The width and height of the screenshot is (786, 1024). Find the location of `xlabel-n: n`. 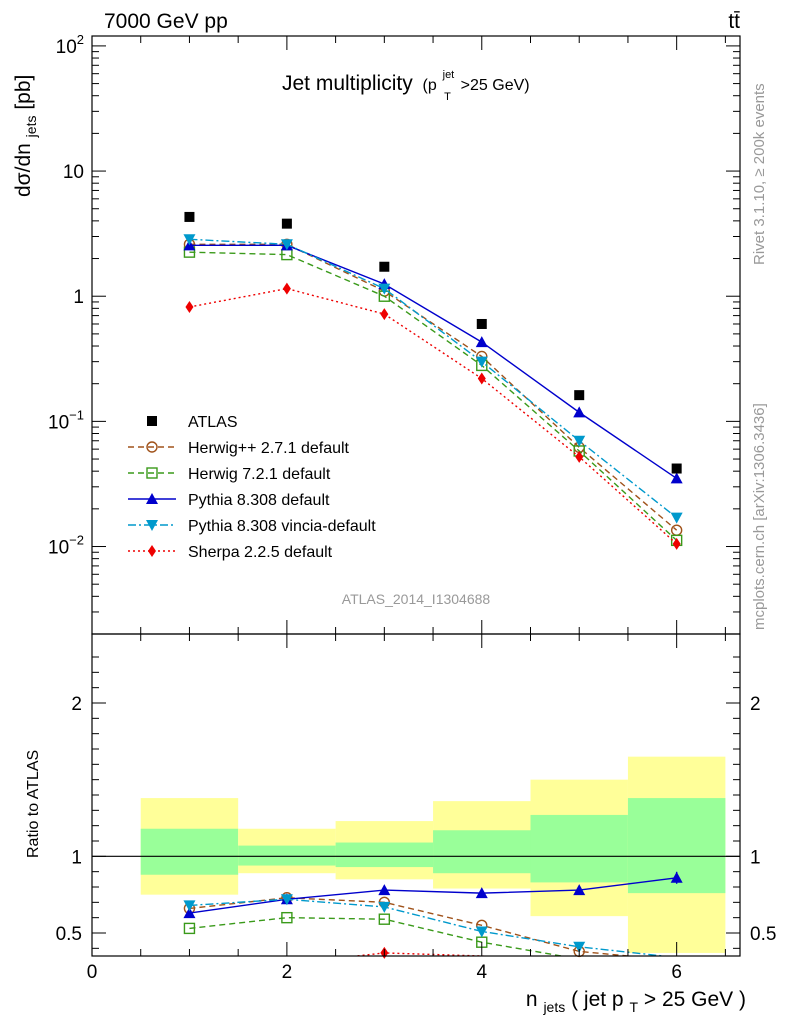

xlabel-n: n is located at coordinates (532, 999).